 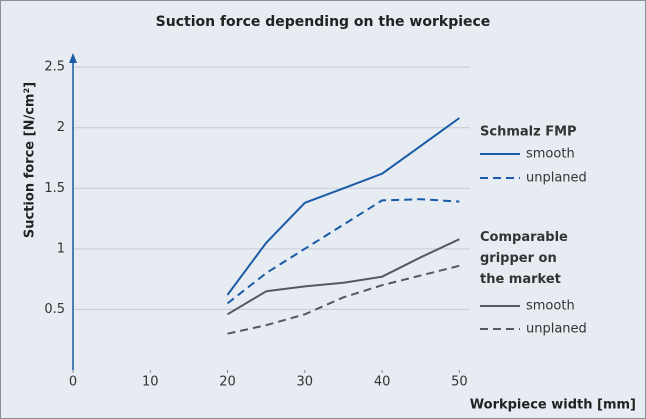 What do you see at coordinates (73, 382) in the screenshot?
I see `x-tick-label: 0` at bounding box center [73, 382].